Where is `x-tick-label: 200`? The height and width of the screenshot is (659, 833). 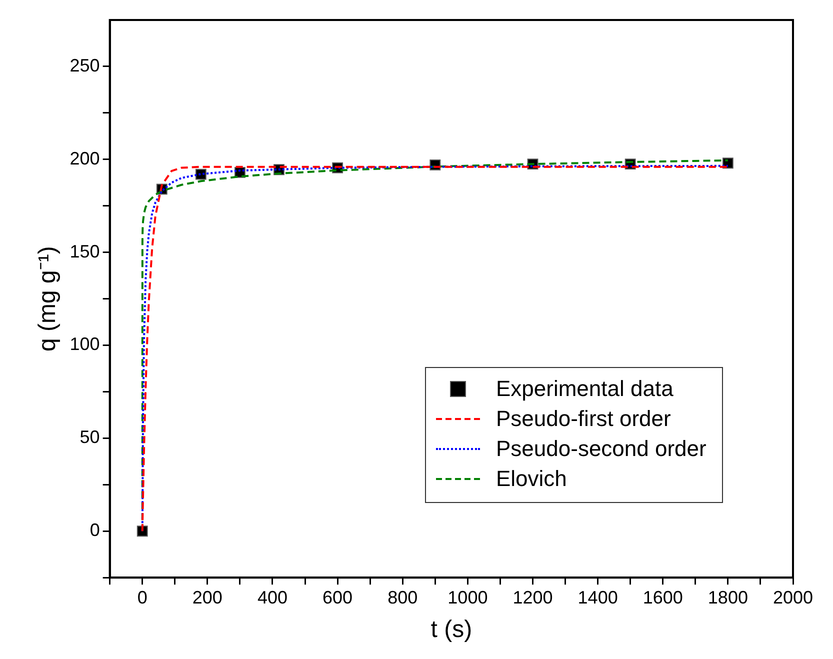 x-tick-label: 200 is located at coordinates (207, 597).